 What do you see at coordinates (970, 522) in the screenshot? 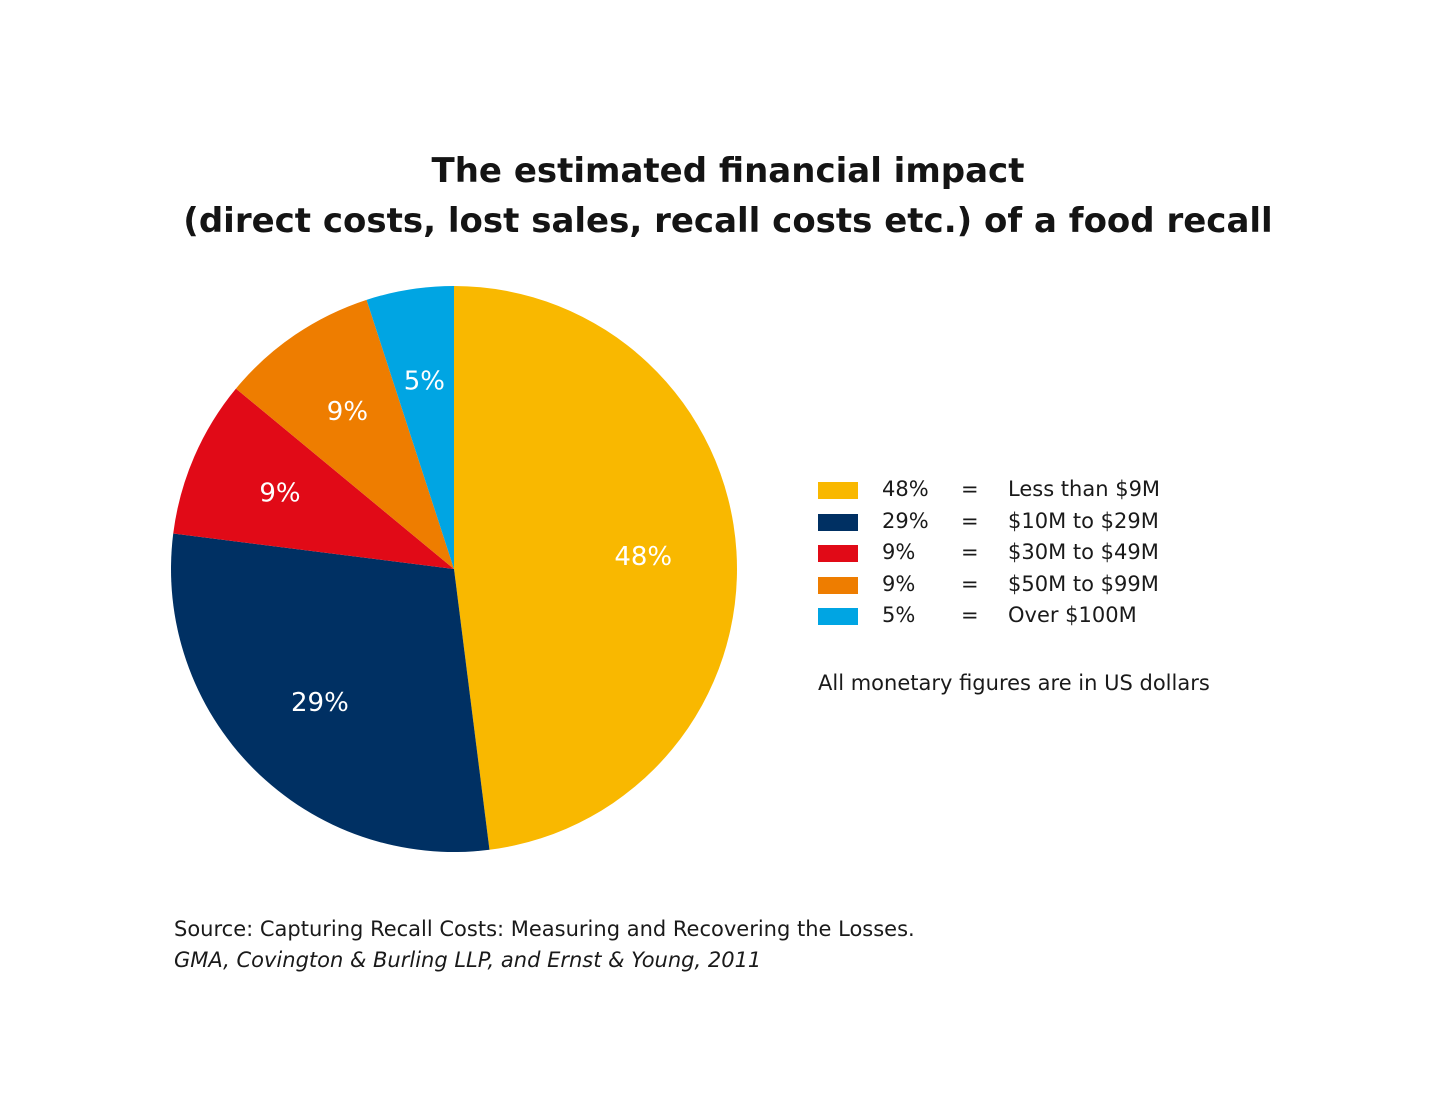
I see `legend-equals-1: =` at bounding box center [970, 522].